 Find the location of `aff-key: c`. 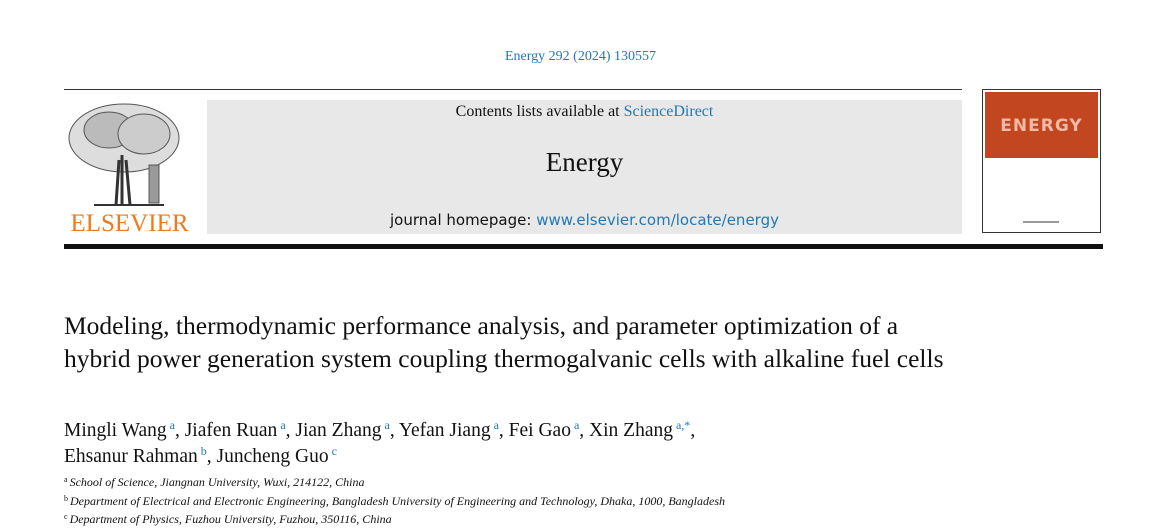

aff-key: c is located at coordinates (66, 516).